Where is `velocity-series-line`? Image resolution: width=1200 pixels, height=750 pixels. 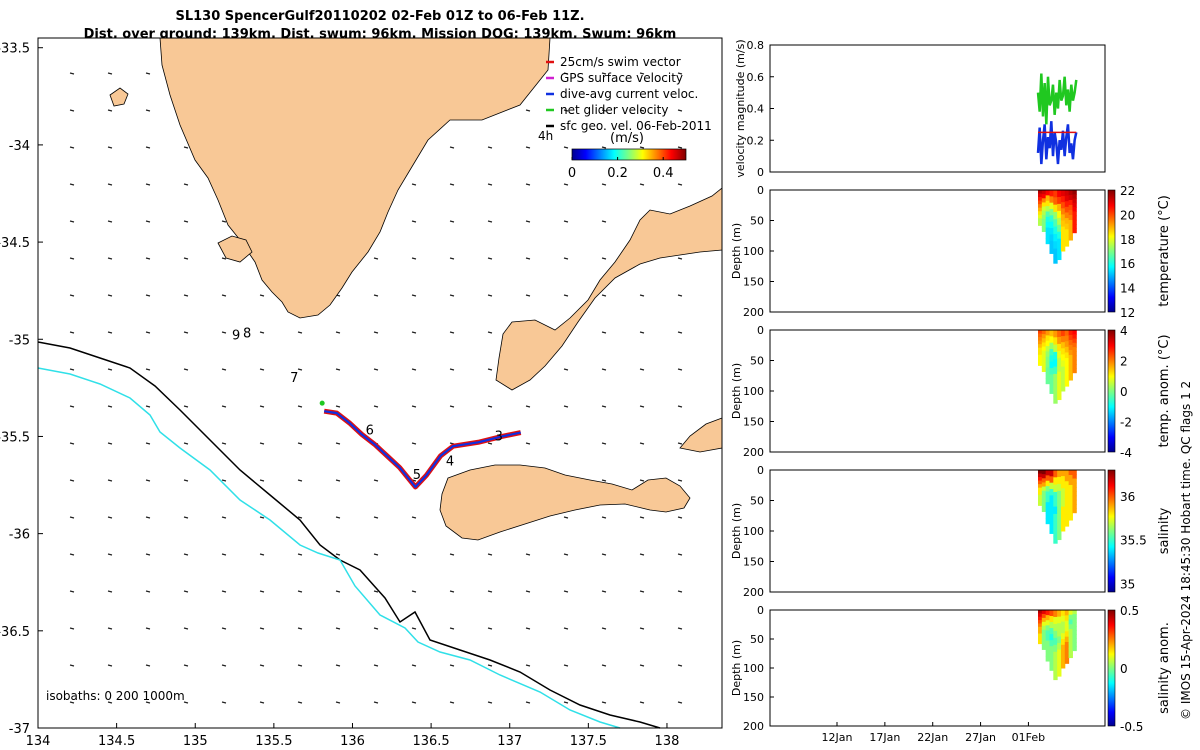 velocity-series-line is located at coordinates (1057, 99).